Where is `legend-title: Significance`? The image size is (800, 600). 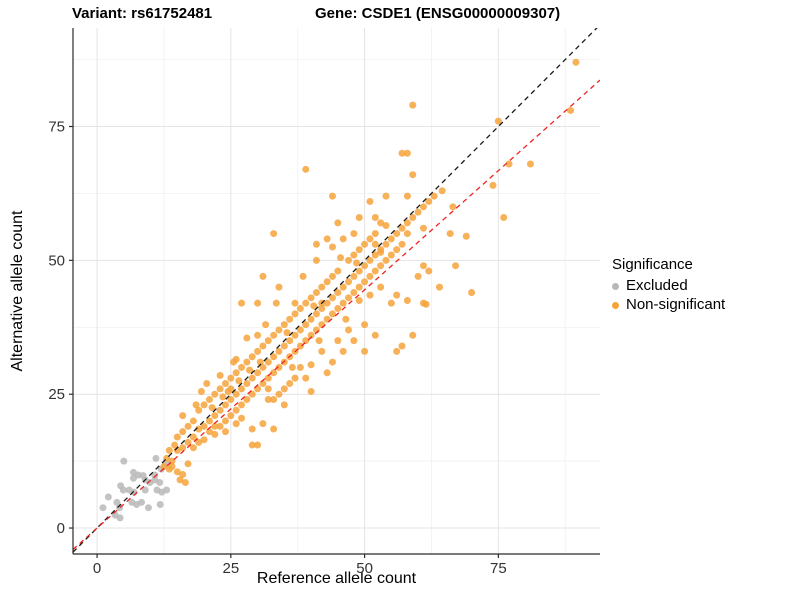 legend-title: Significance is located at coordinates (652, 264).